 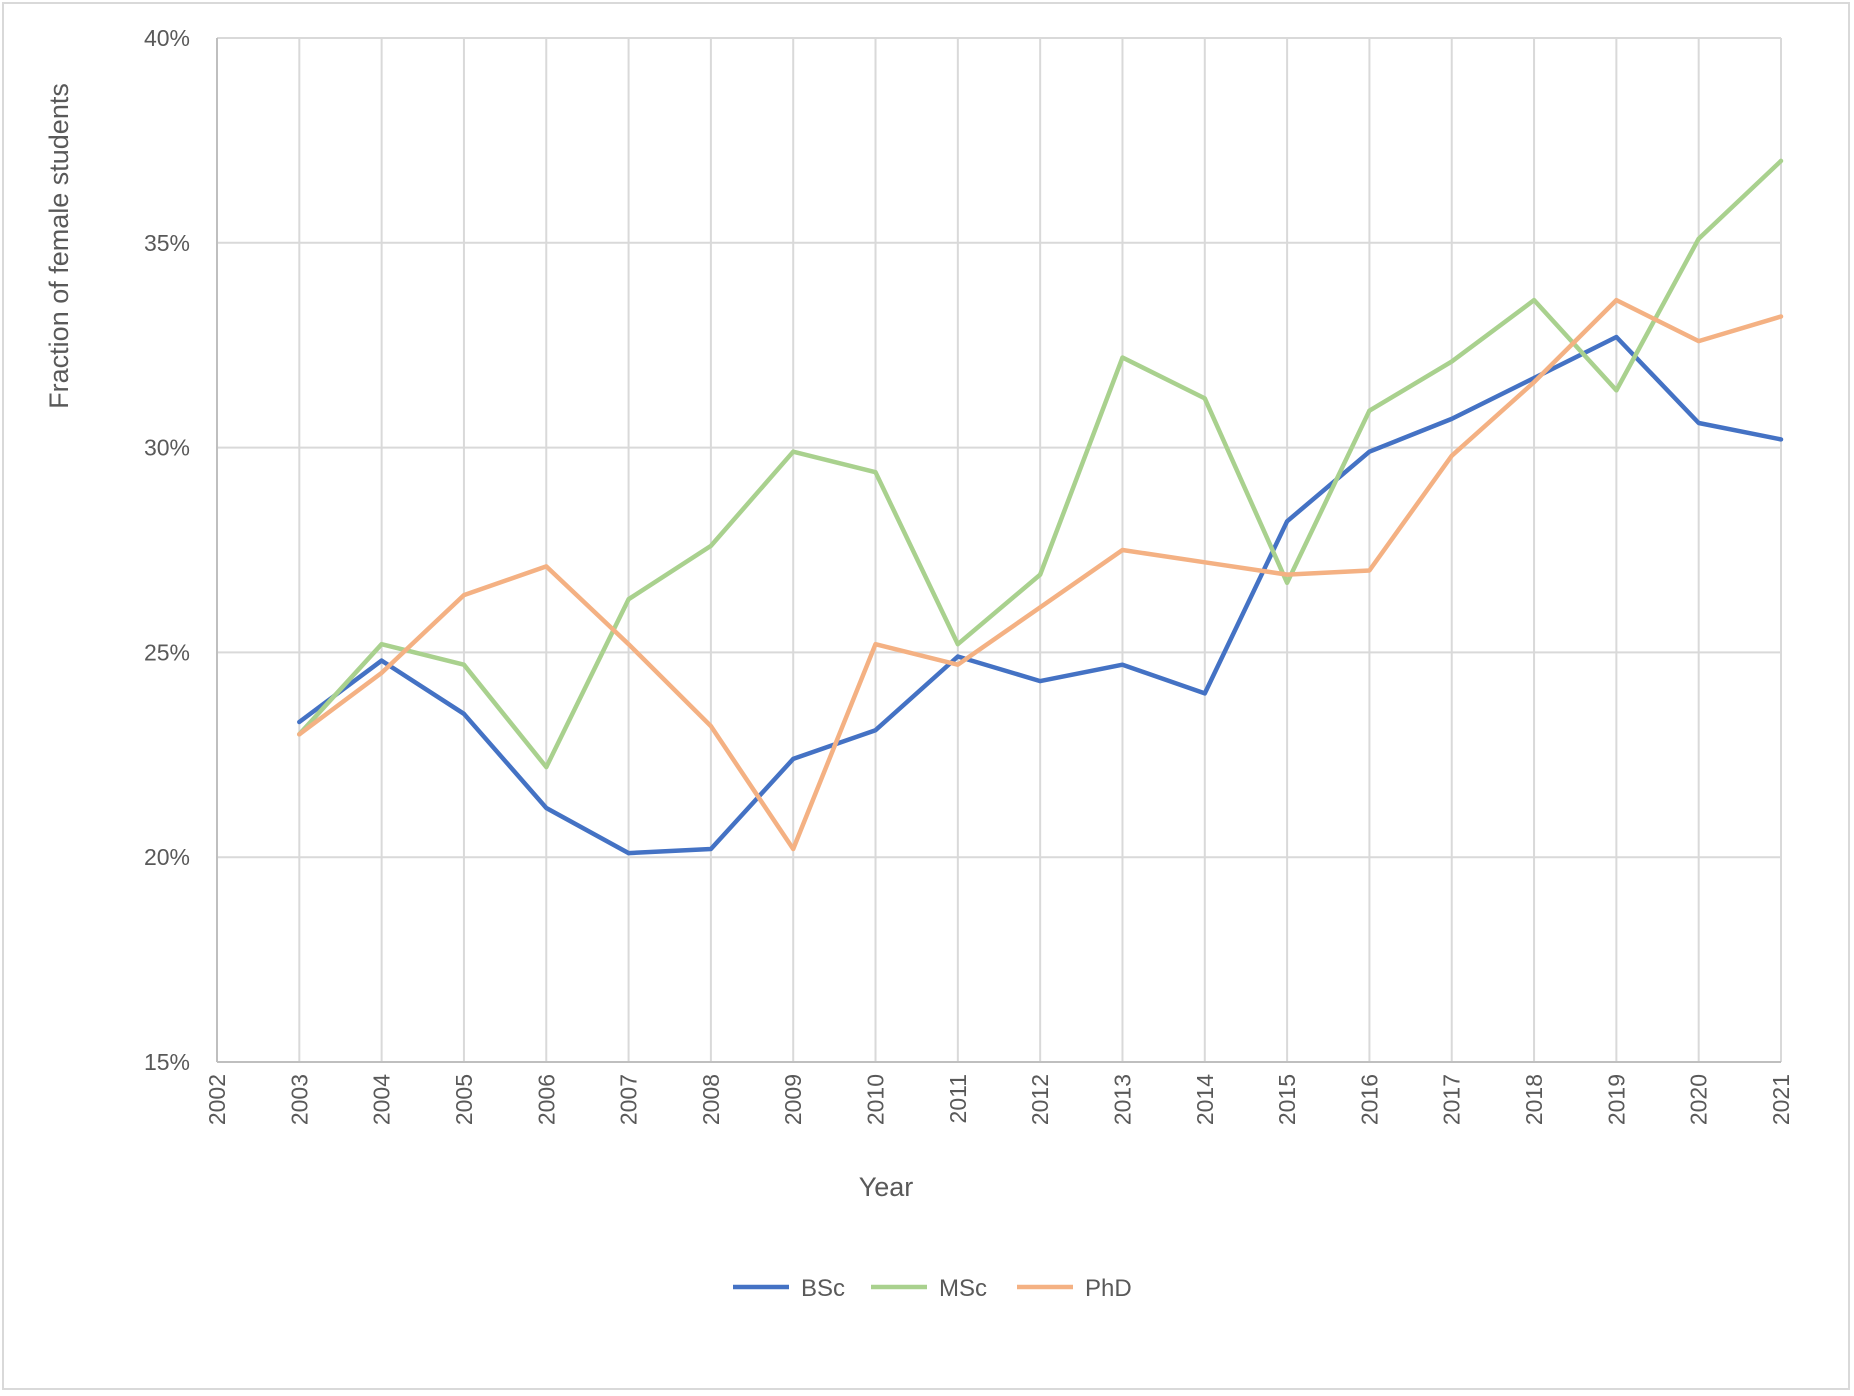 I want to click on legend: BSc MSc PhD, so click(x=932, y=1288).